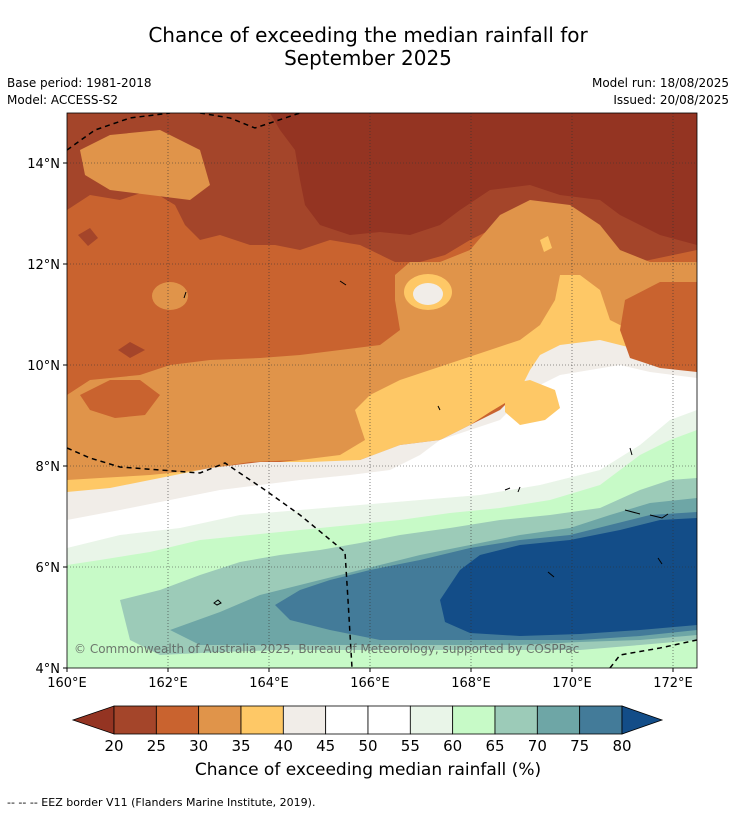 Image resolution: width=736 pixels, height=816 pixels. Describe the element at coordinates (660, 83) in the screenshot. I see `model-run: Model run: 18/08/2025` at that location.